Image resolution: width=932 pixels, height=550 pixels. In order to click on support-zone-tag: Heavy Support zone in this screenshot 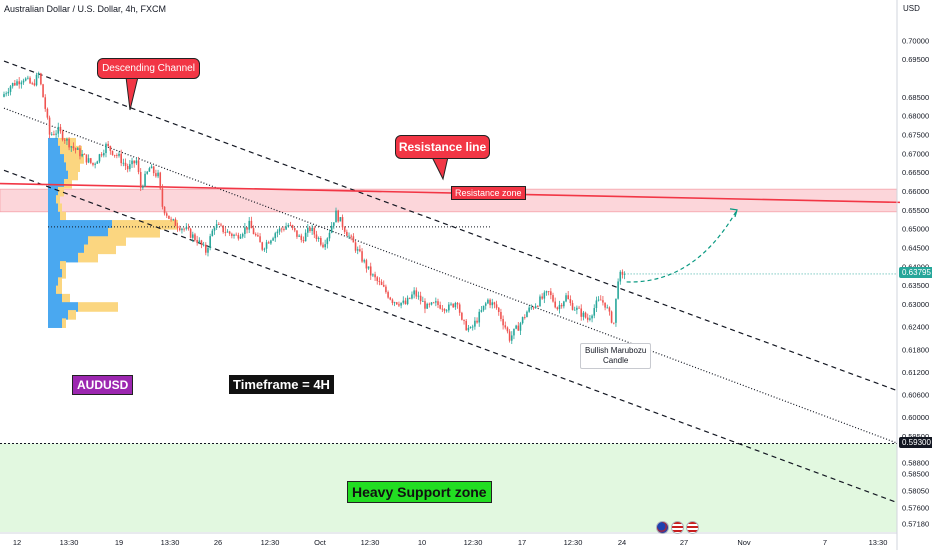, I will do `click(419, 492)`.